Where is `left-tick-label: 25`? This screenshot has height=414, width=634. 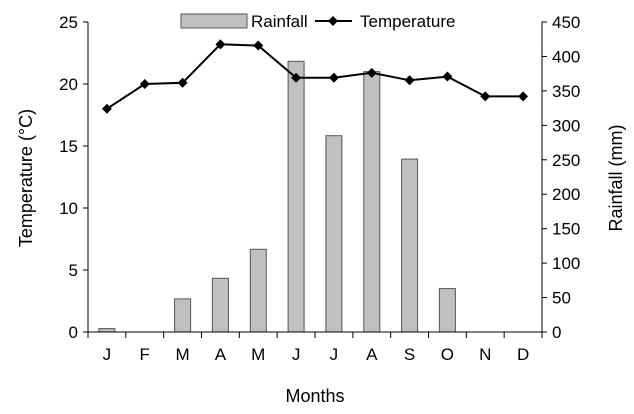 left-tick-label: 25 is located at coordinates (68, 22).